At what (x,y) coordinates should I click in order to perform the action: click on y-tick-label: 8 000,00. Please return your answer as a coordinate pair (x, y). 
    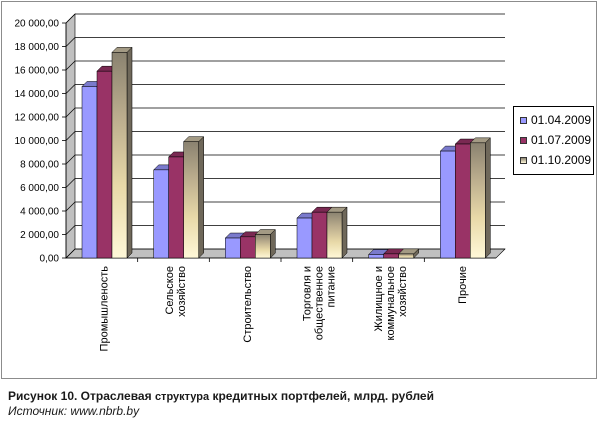
    Looking at the image, I should click on (39, 165).